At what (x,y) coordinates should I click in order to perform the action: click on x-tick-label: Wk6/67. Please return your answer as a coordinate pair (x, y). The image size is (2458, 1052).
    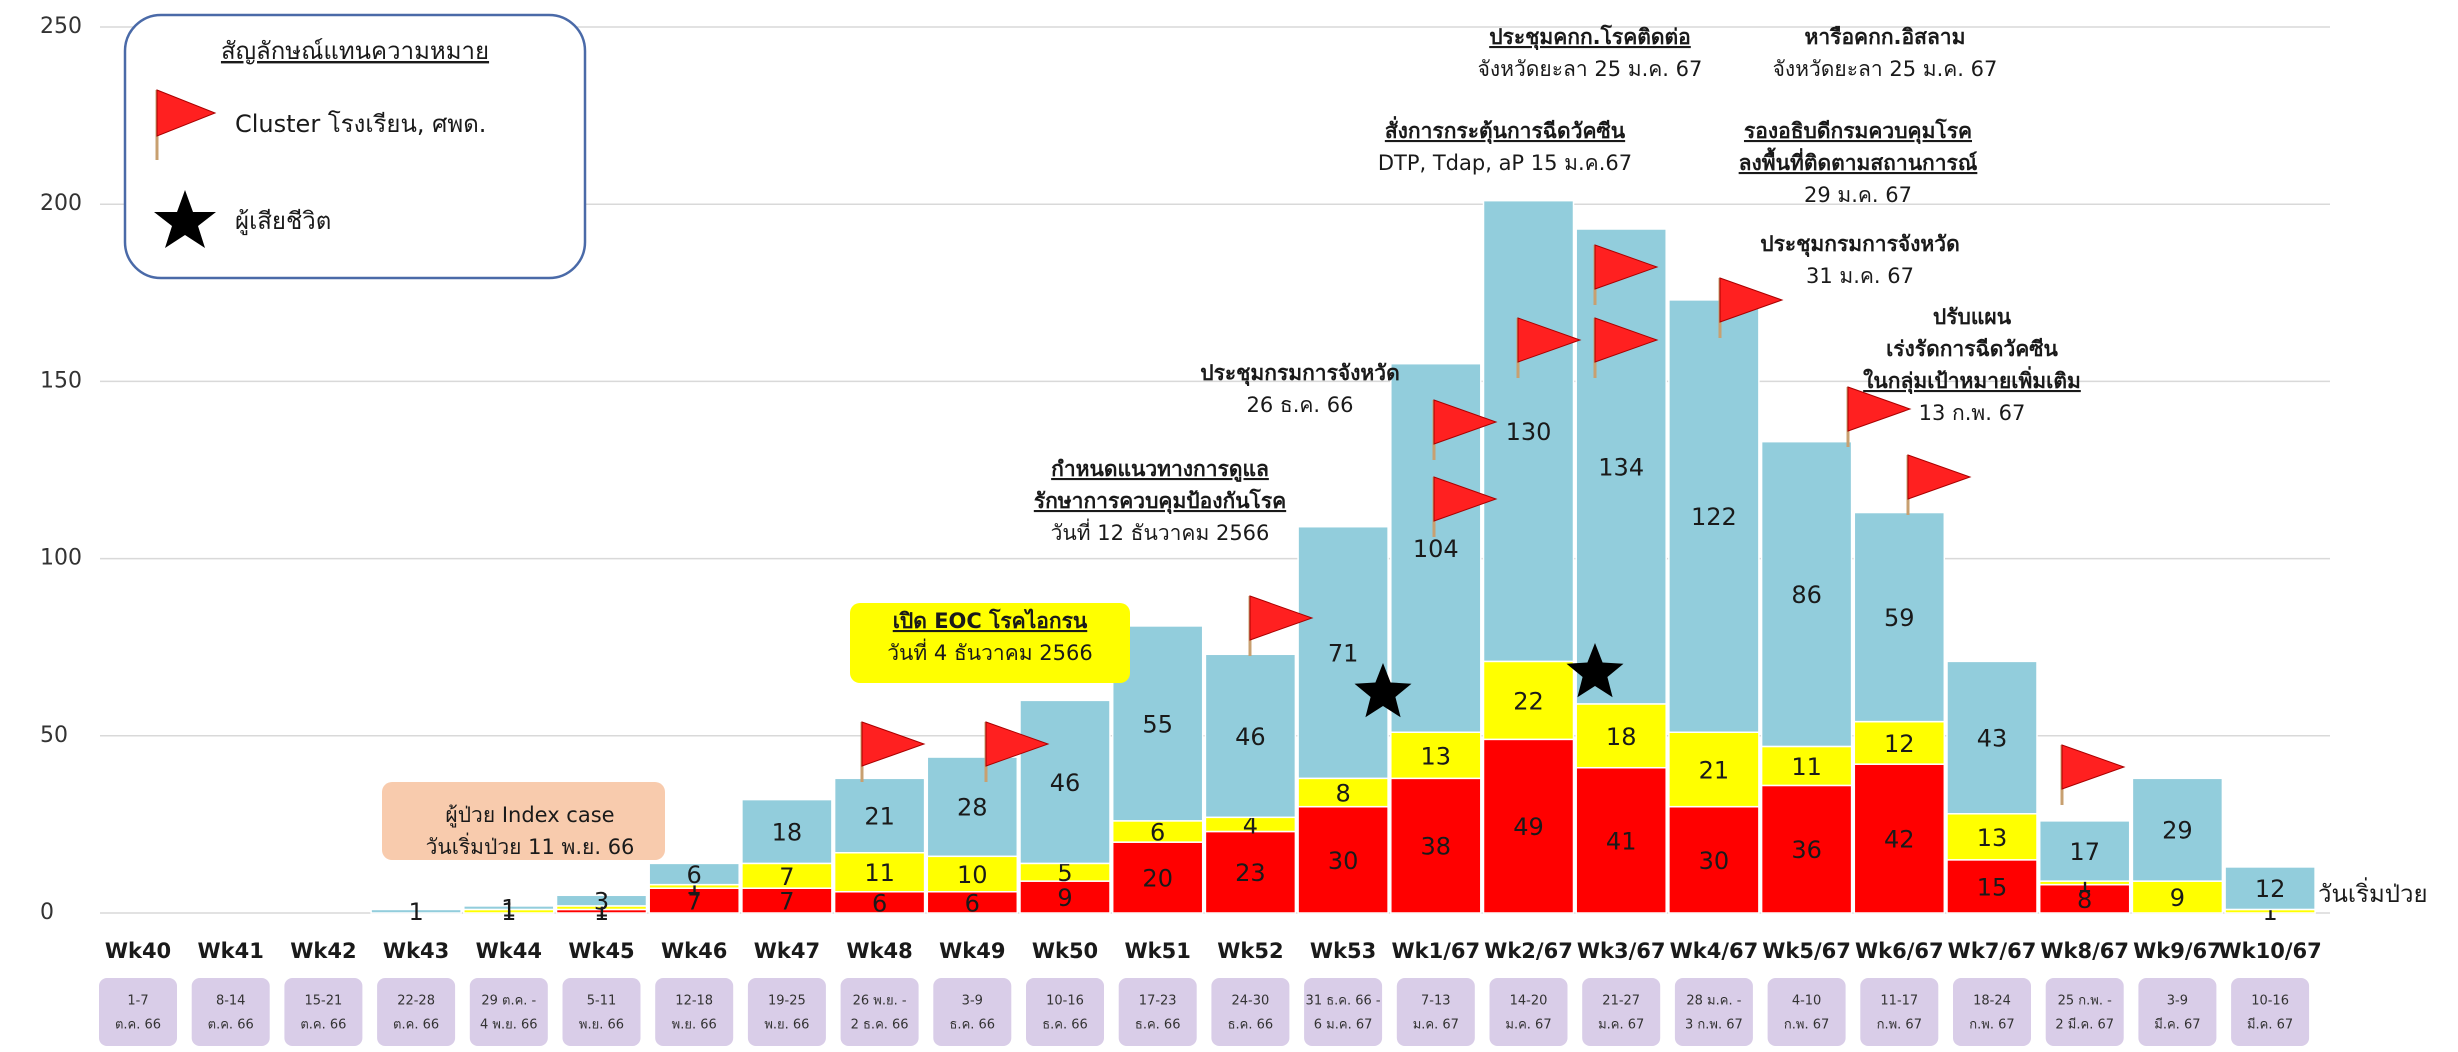
    Looking at the image, I should click on (1899, 951).